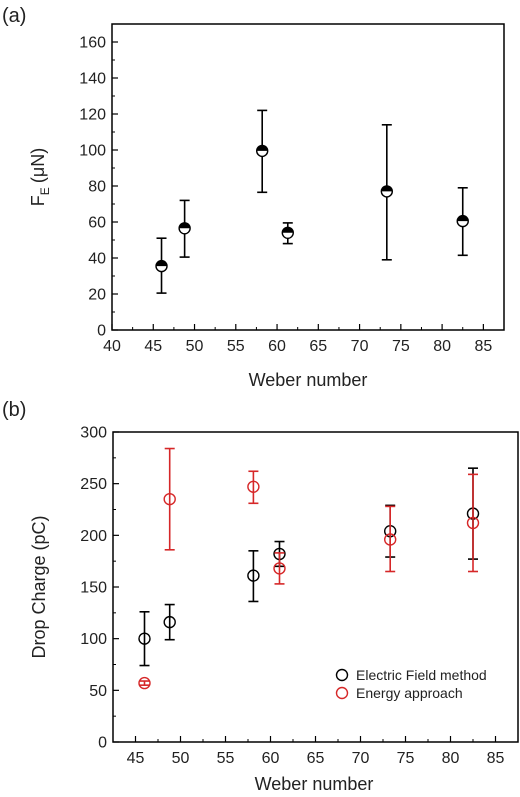 This screenshot has height=797, width=520. What do you see at coordinates (93, 639) in the screenshot?
I see `panel-b-y-tick-label: 100` at bounding box center [93, 639].